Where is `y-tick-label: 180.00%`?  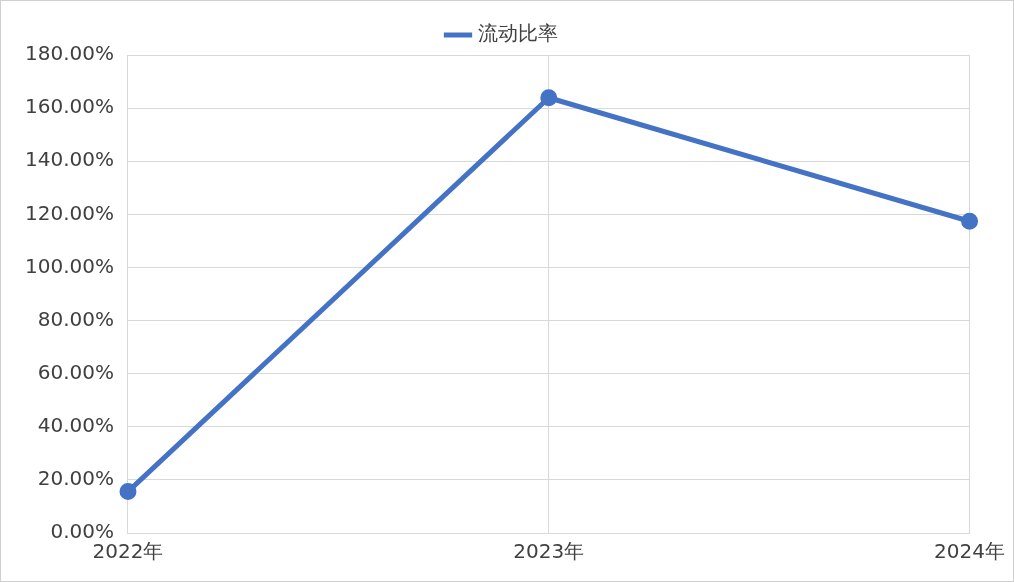
y-tick-label: 180.00% is located at coordinates (69, 53).